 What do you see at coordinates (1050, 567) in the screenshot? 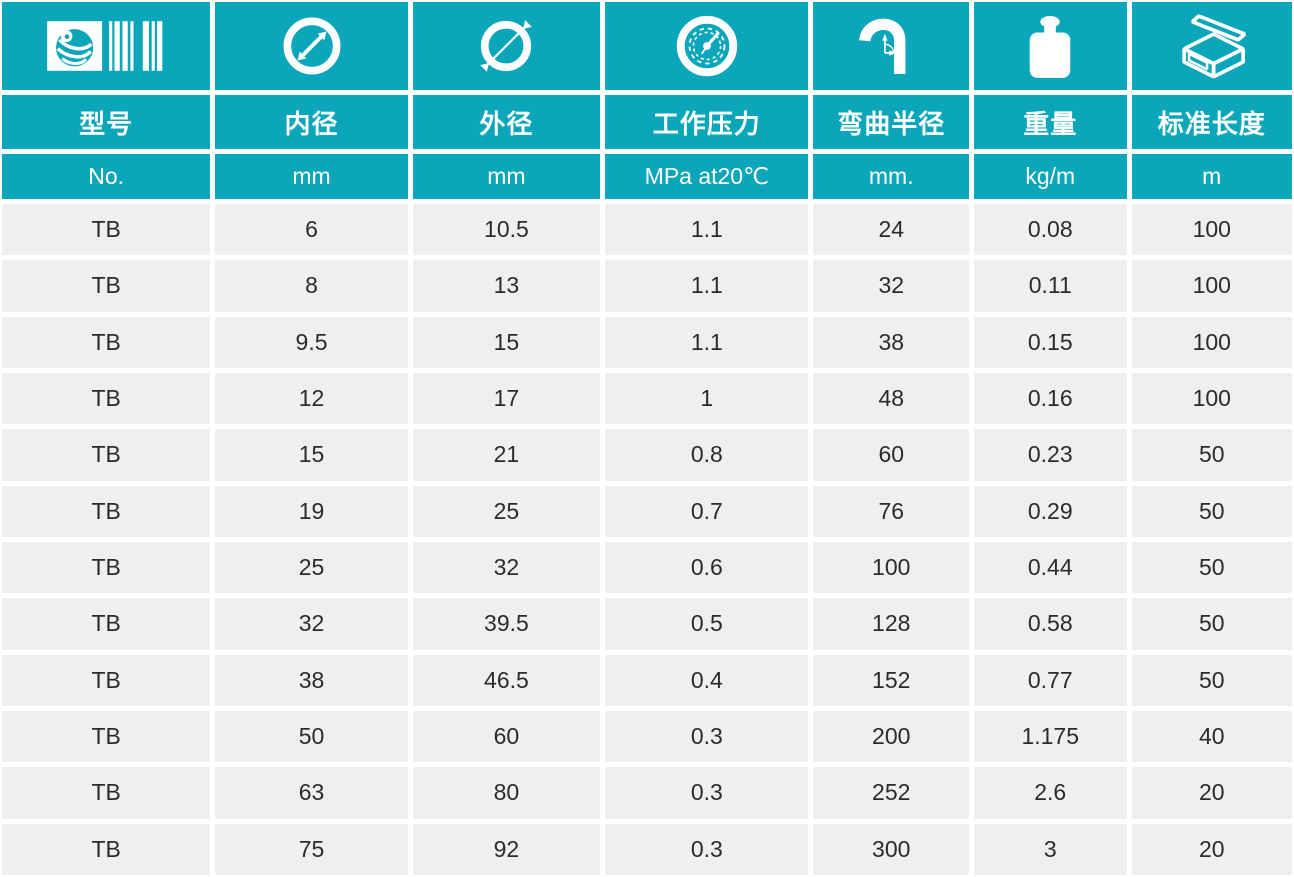
I see `table-cell: 0.44` at bounding box center [1050, 567].